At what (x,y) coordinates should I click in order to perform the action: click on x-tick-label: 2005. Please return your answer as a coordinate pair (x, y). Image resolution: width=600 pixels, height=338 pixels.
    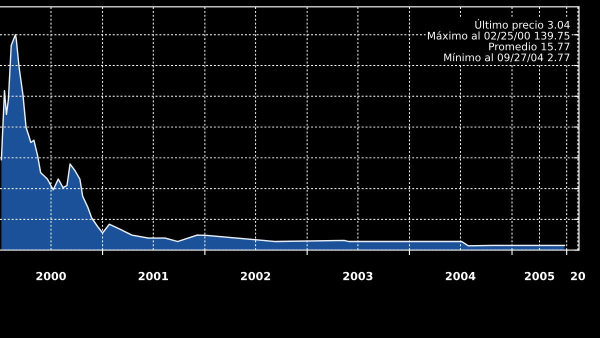
    Looking at the image, I should click on (539, 276).